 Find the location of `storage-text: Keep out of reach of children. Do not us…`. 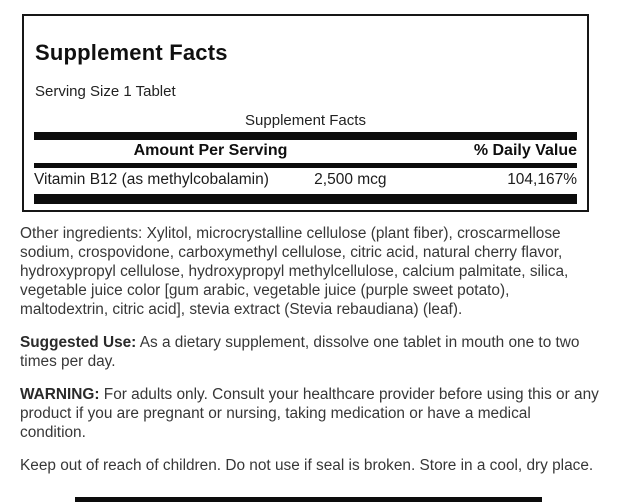

storage-text: Keep out of reach of children. Do not us… is located at coordinates (307, 465).